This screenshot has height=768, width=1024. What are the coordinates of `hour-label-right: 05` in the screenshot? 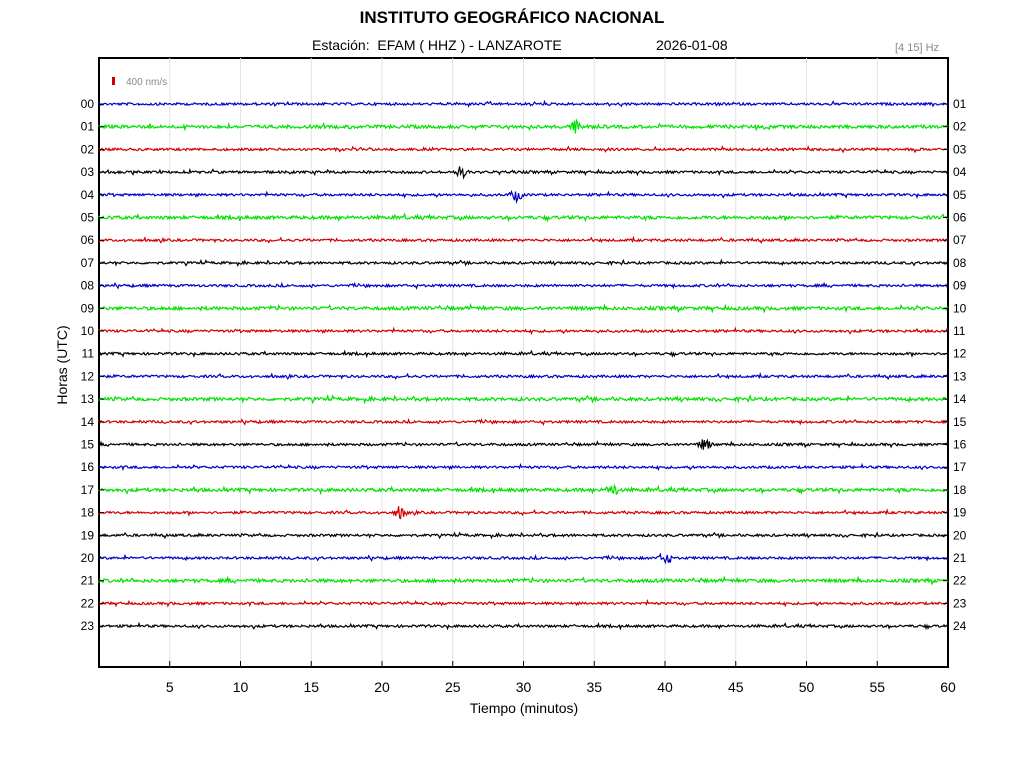 It's located at (960, 195).